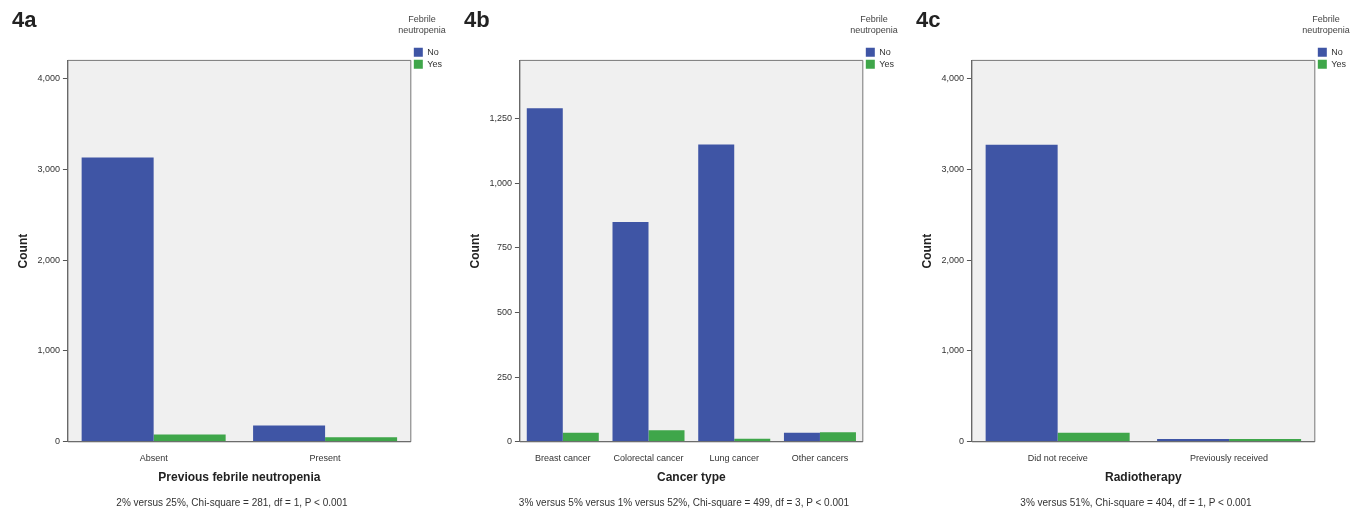  What do you see at coordinates (928, 20) in the screenshot?
I see `chart-title: 4c` at bounding box center [928, 20].